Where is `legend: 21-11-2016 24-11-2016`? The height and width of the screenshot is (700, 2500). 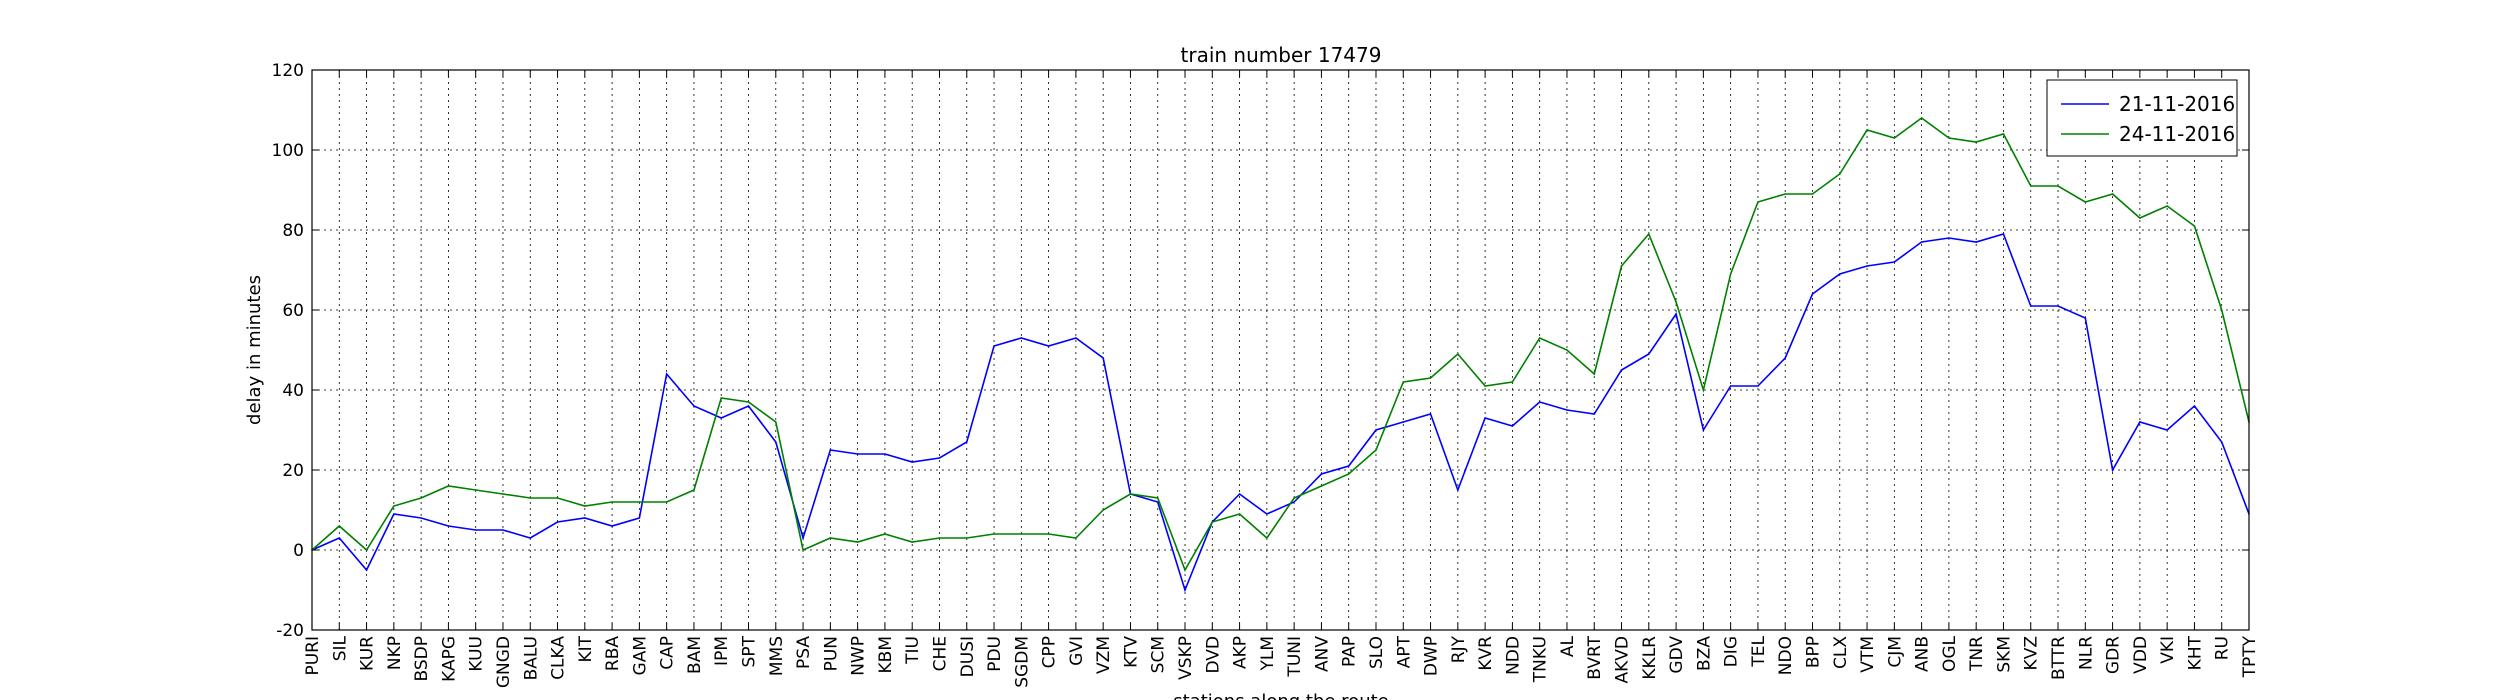 legend: 21-11-2016 24-11-2016 is located at coordinates (2142, 118).